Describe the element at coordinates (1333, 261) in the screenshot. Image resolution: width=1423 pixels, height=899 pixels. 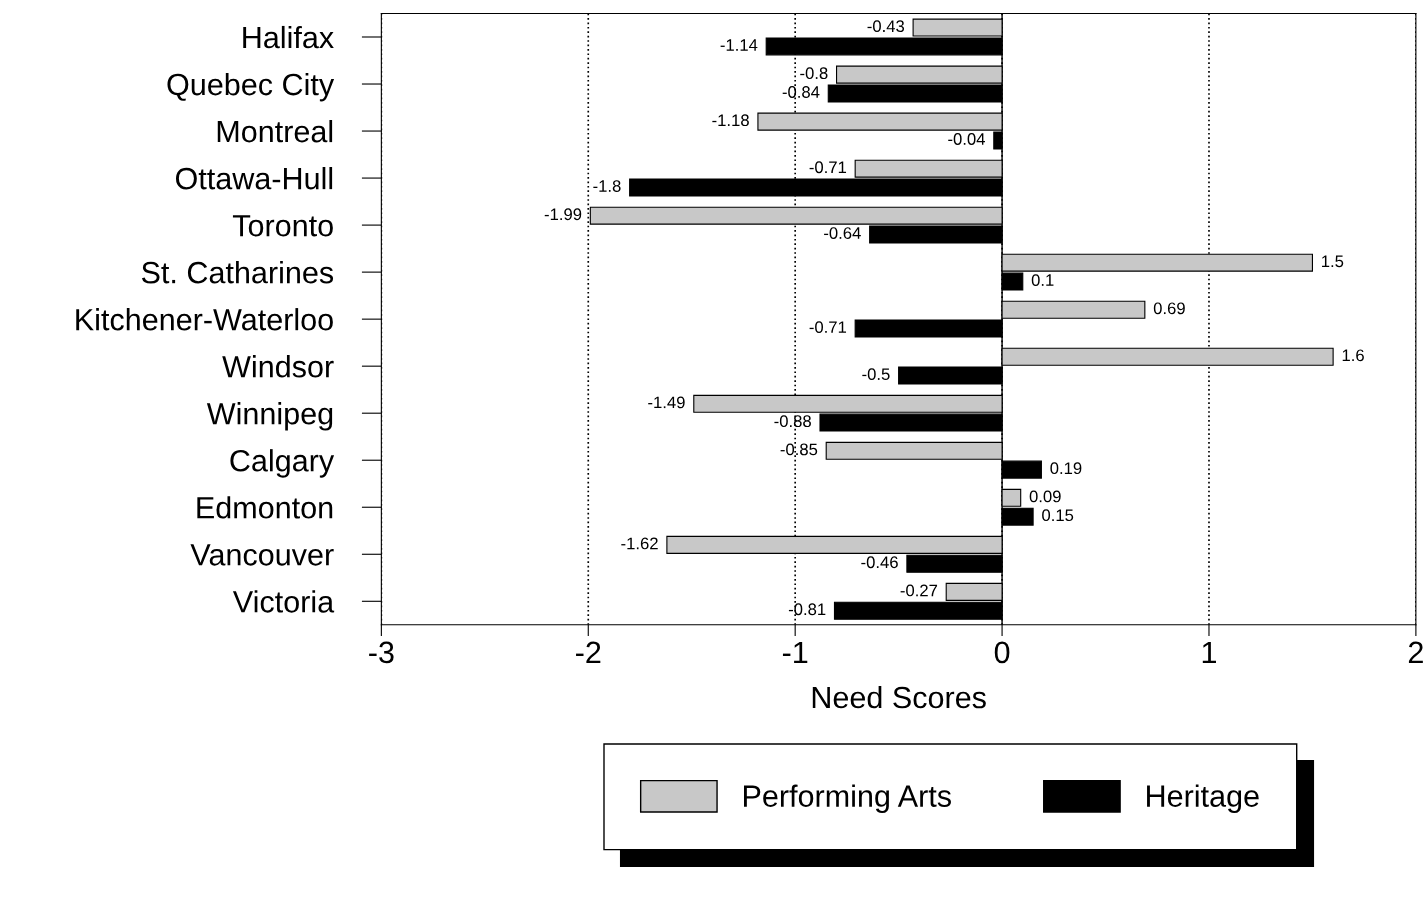
I see `data-label: 1.5` at that location.